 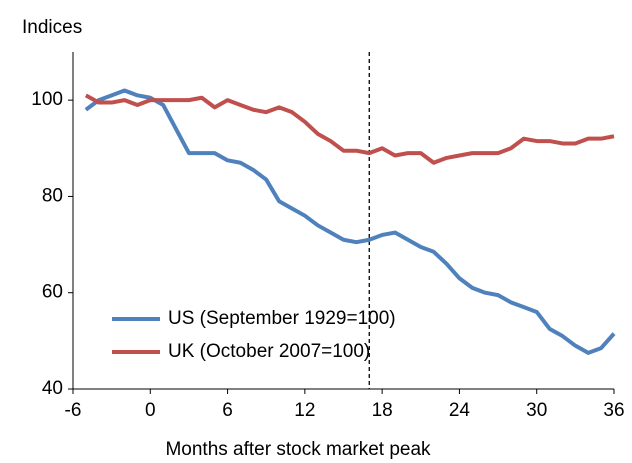 What do you see at coordinates (298, 449) in the screenshot?
I see `x-axis-label: Months after stock market peak` at bounding box center [298, 449].